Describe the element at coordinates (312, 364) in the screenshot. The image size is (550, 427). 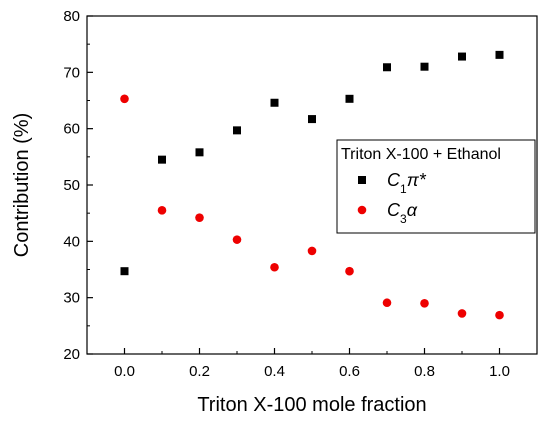
I see `x-axis-ticks: 0.0 0.2 0.4 0.6 0.8 1.0` at that location.